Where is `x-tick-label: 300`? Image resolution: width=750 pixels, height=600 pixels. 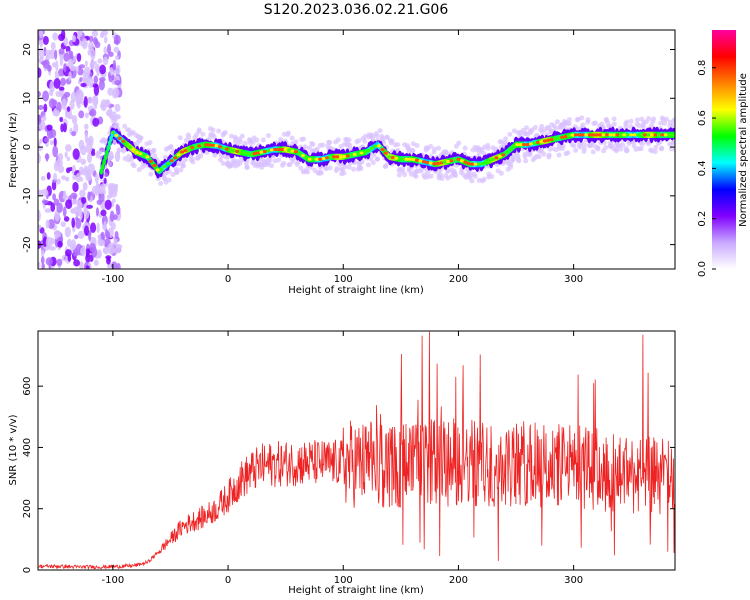
x-tick-label: 300 is located at coordinates (573, 580).